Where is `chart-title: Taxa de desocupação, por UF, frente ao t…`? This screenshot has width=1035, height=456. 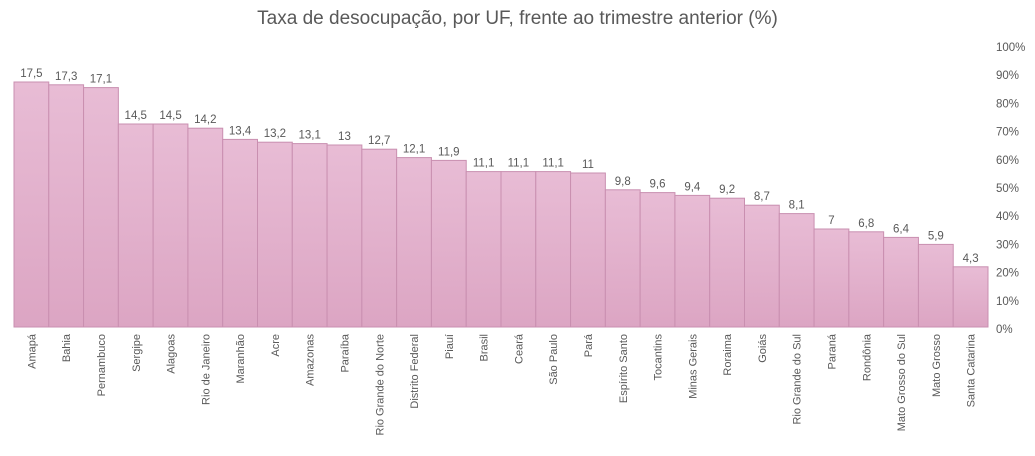 chart-title: Taxa de desocupação, por UF, frente ao t… is located at coordinates (517, 18).